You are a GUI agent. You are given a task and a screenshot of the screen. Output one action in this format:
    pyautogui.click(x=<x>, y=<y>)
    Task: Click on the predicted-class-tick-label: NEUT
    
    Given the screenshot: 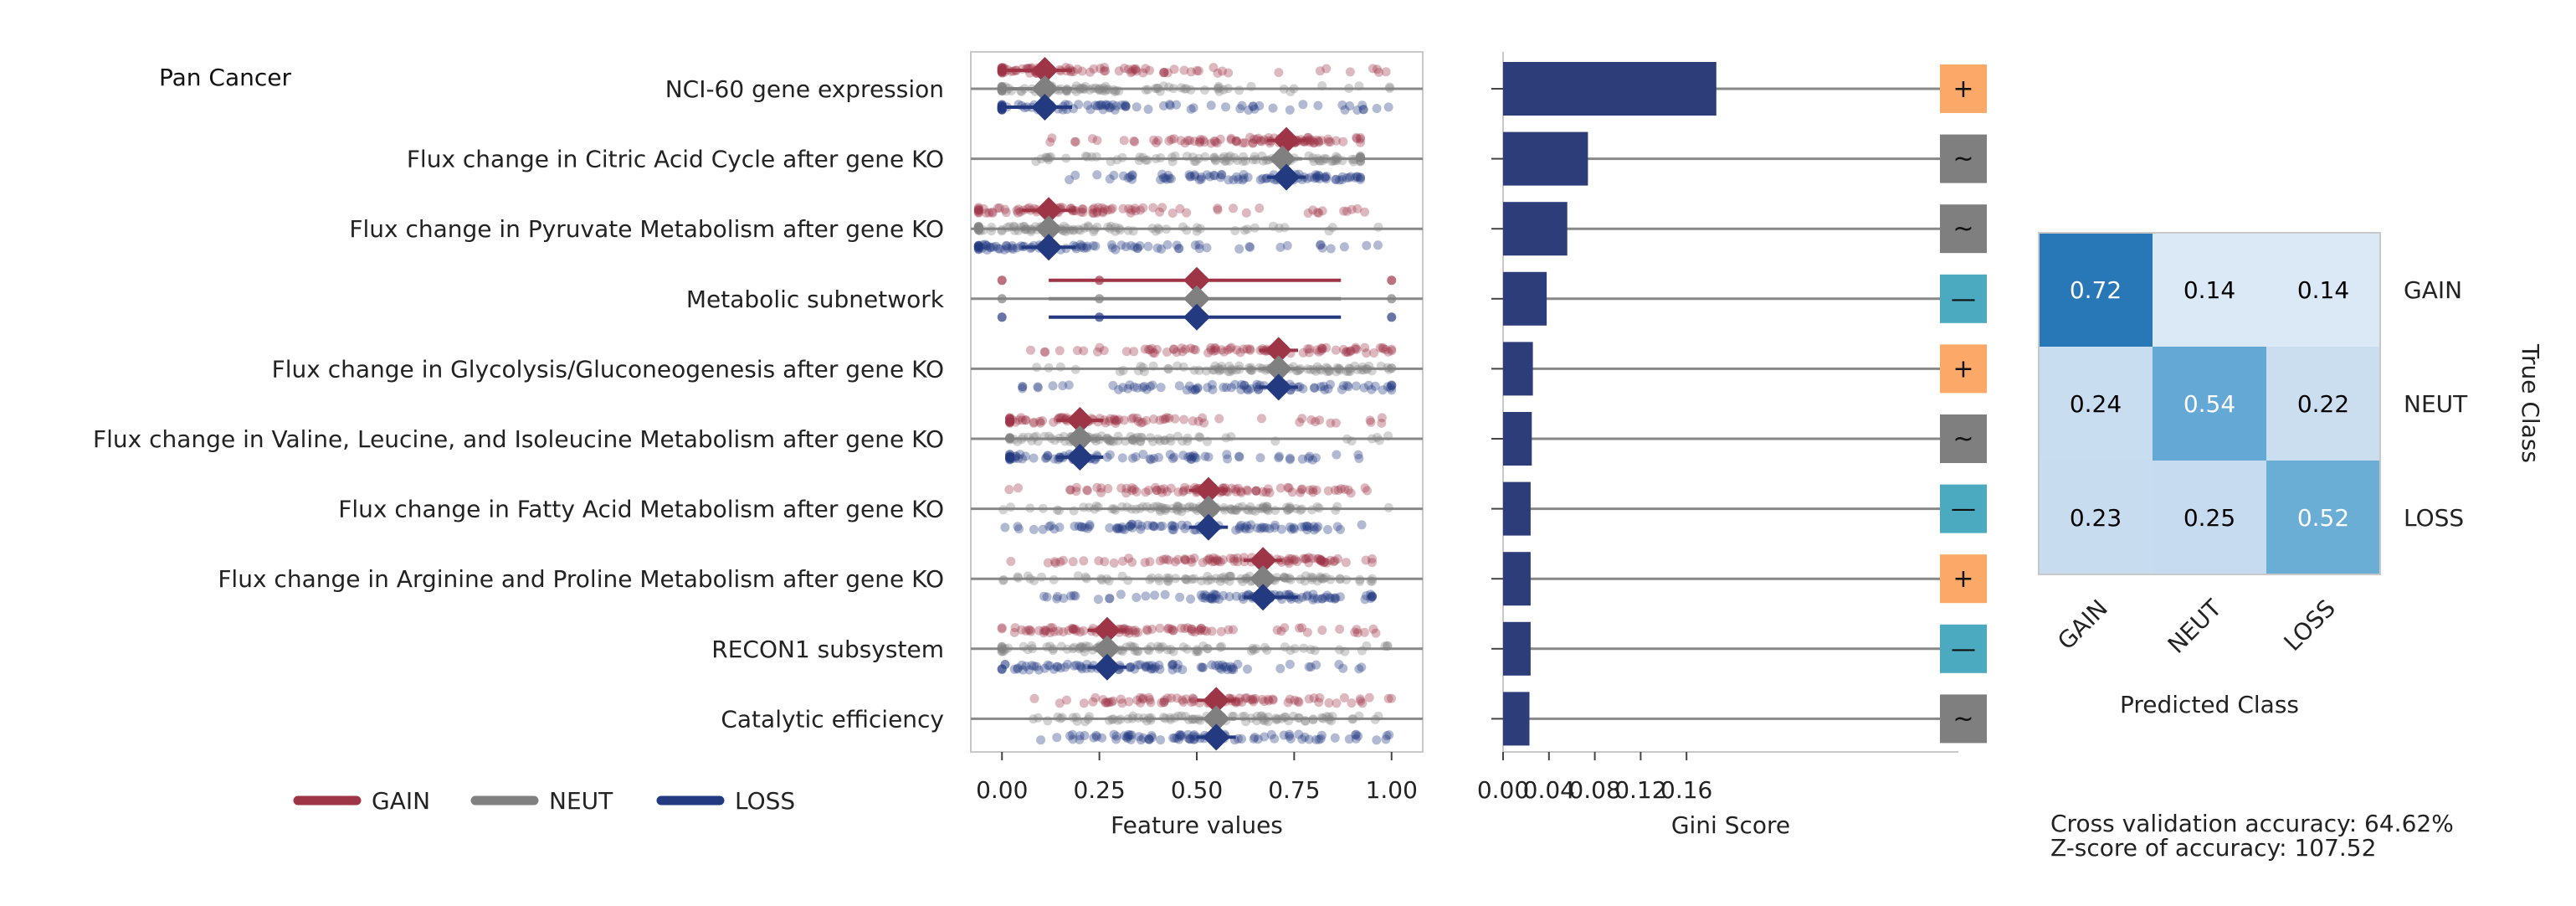 What is the action you would take?
    pyautogui.click(x=2195, y=627)
    